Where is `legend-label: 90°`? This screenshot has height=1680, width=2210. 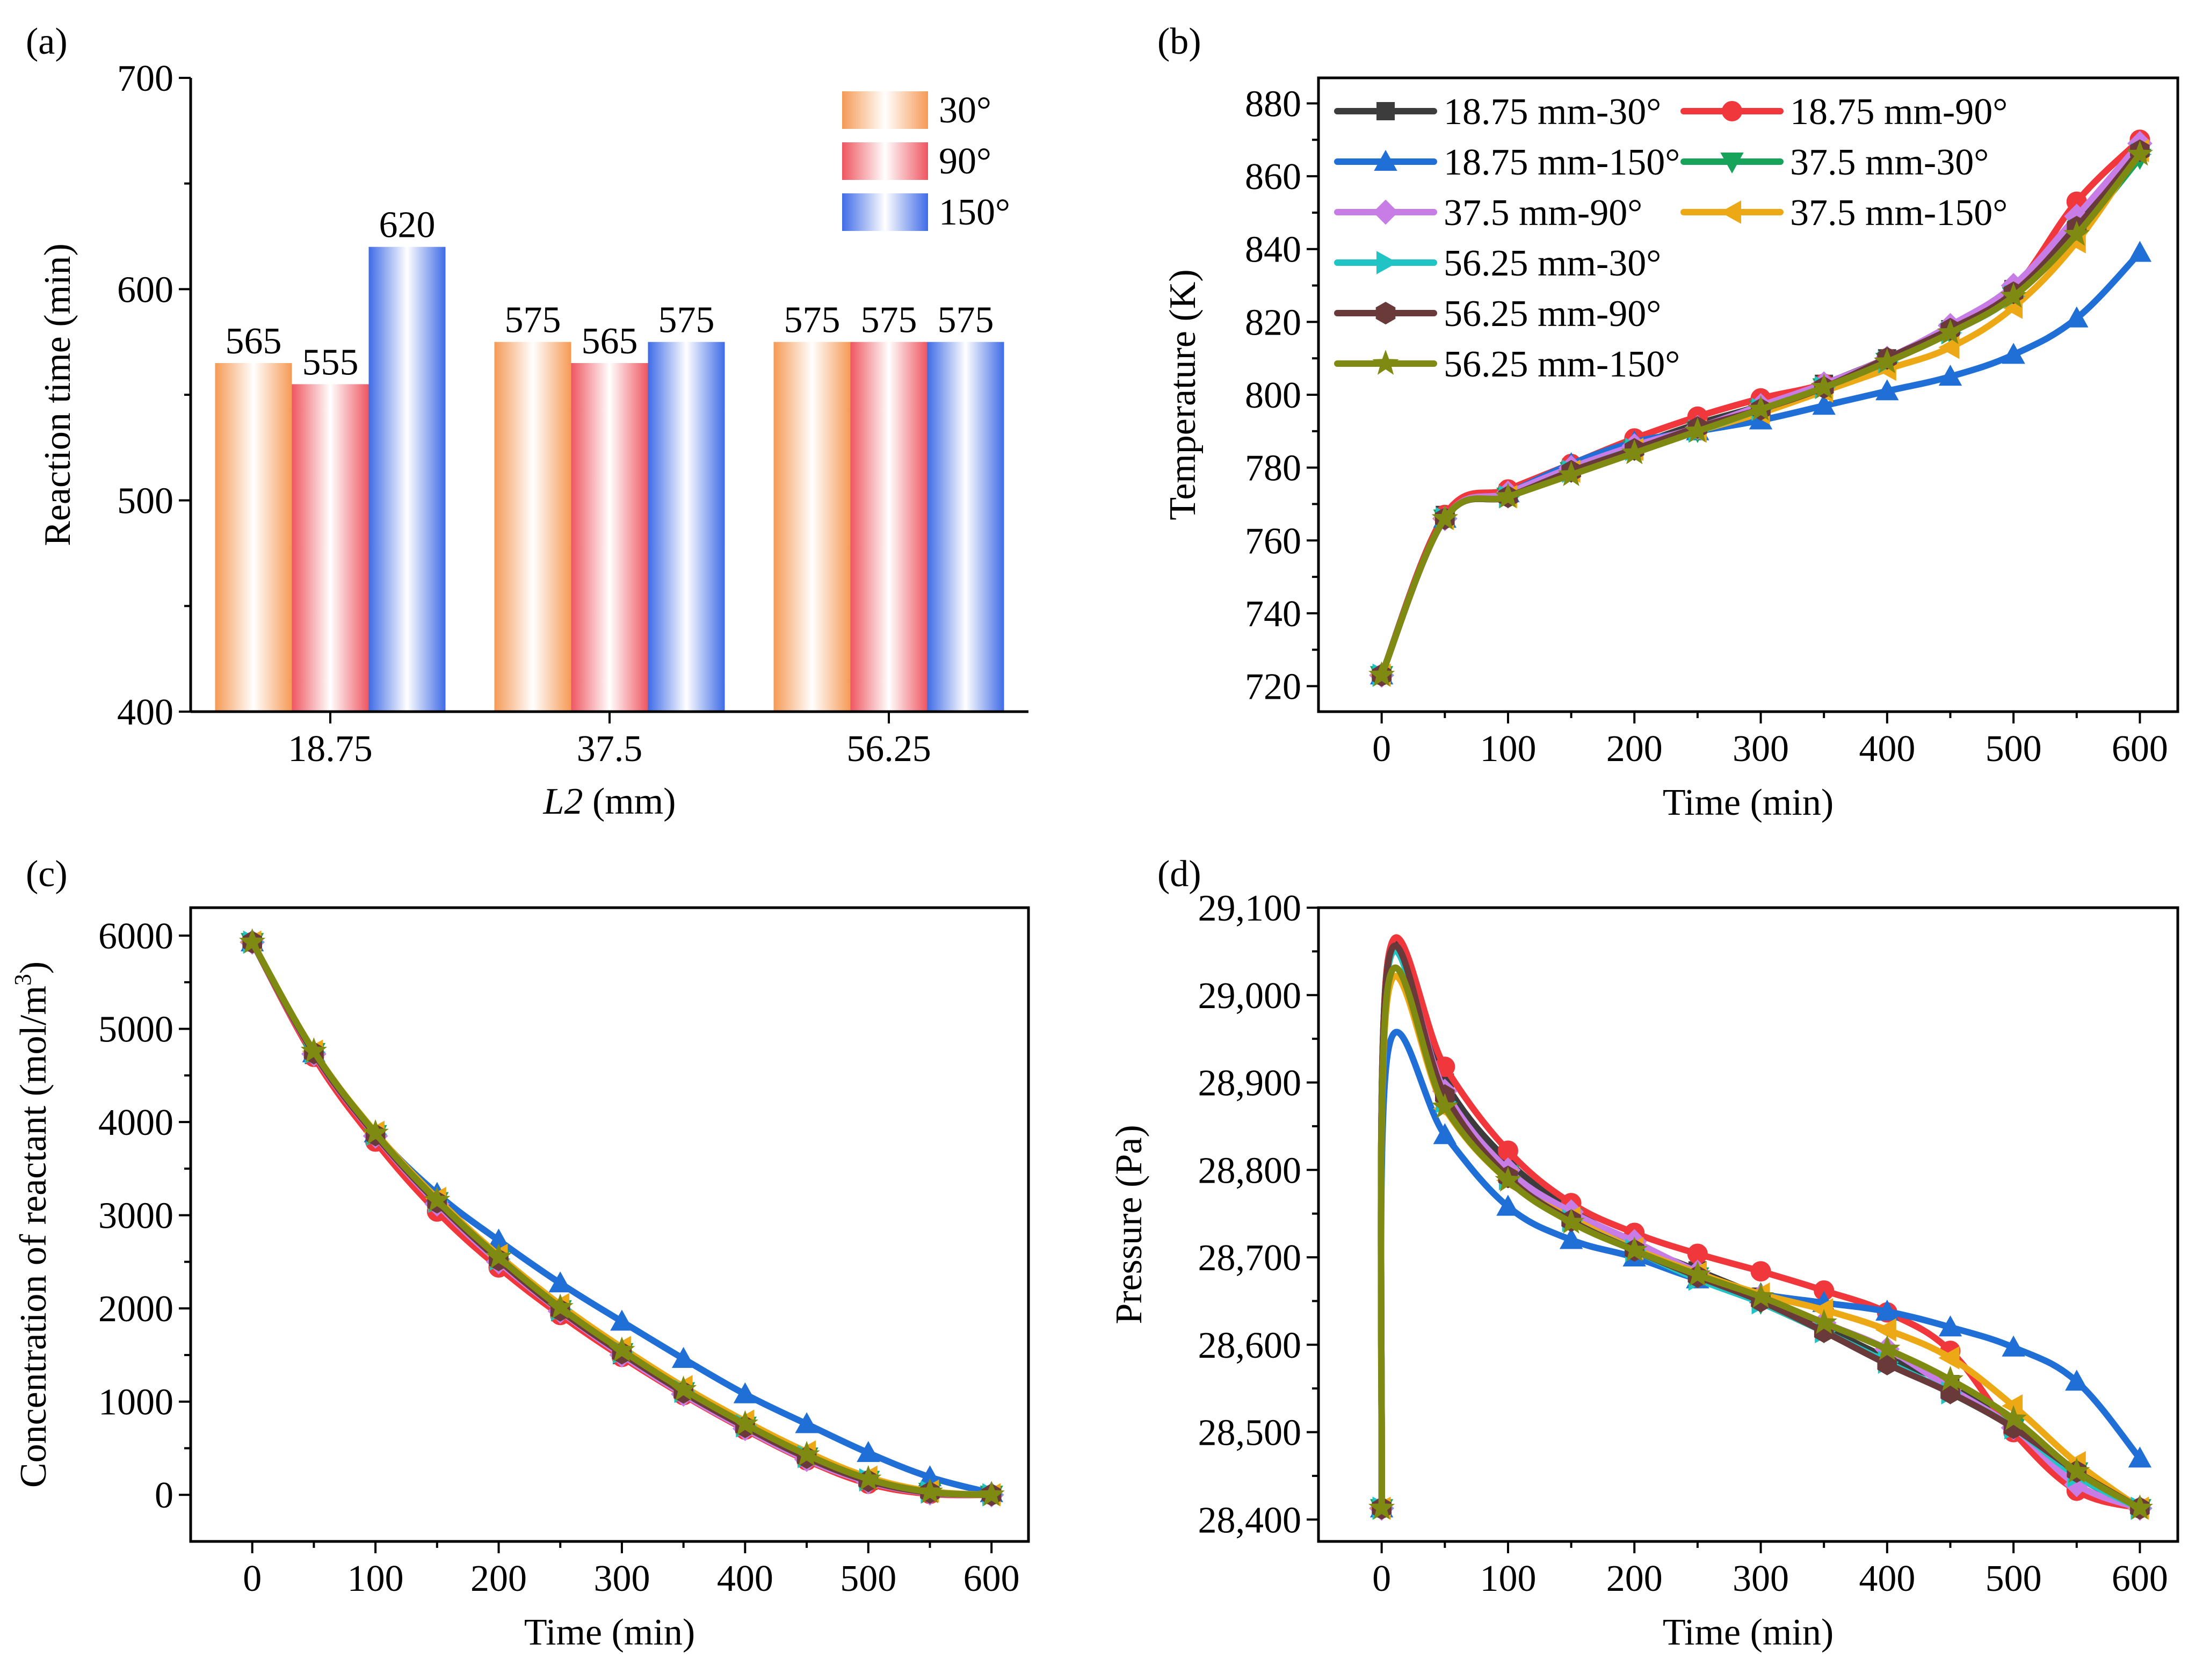
legend-label: 90° is located at coordinates (965, 162).